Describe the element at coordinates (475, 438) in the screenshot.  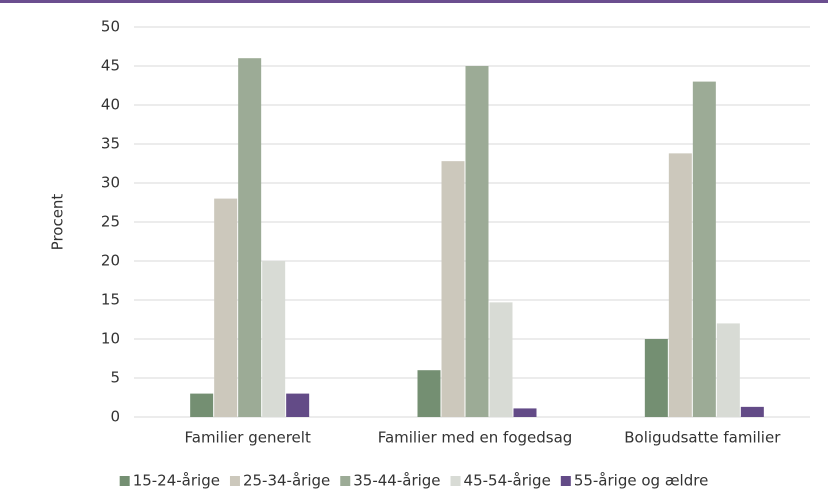
I see `x-tick-label: Familier med en fogedsag` at that location.